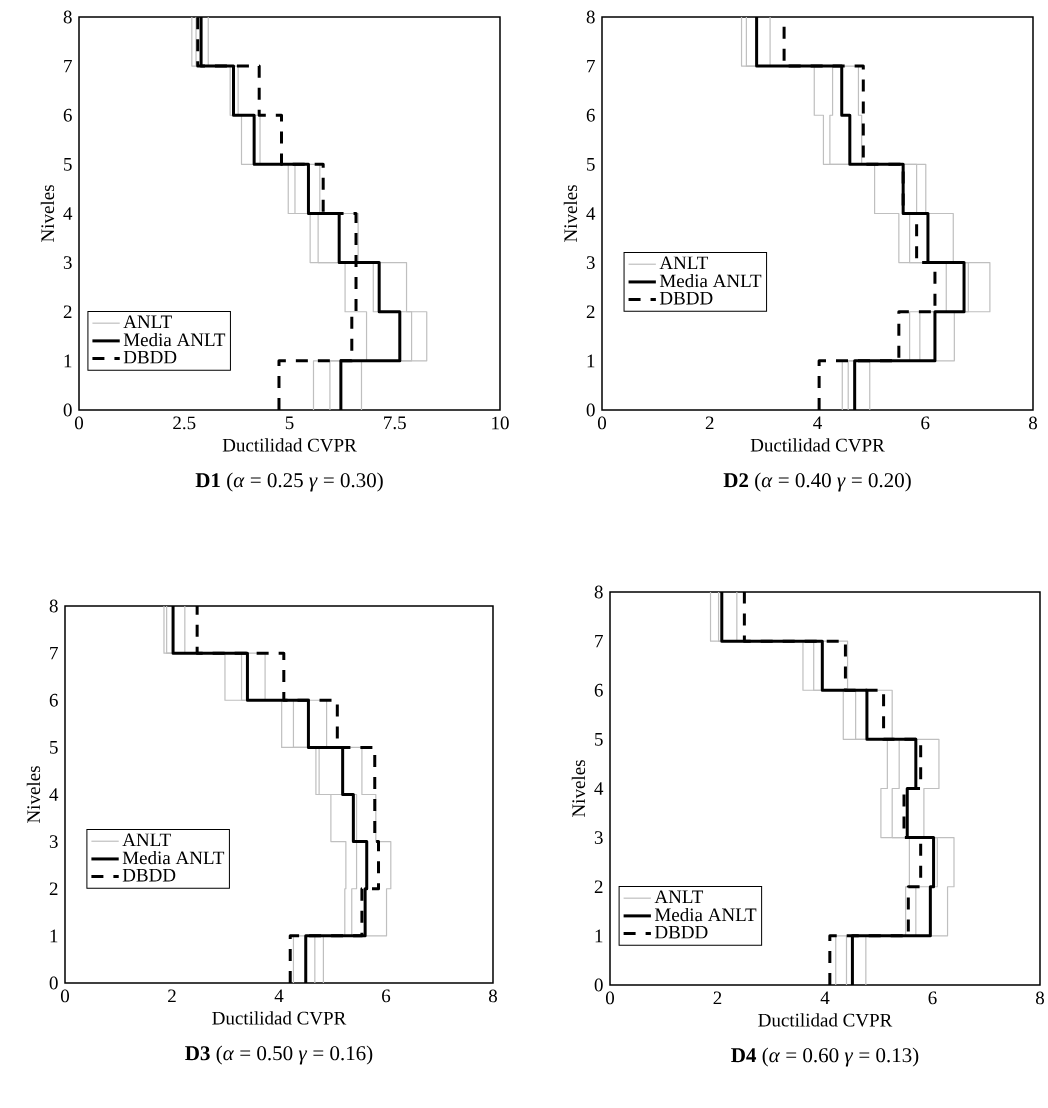  Describe the element at coordinates (279, 1055) in the screenshot. I see `text: D3 (α = 0.50 γ = 0.16)` at that location.